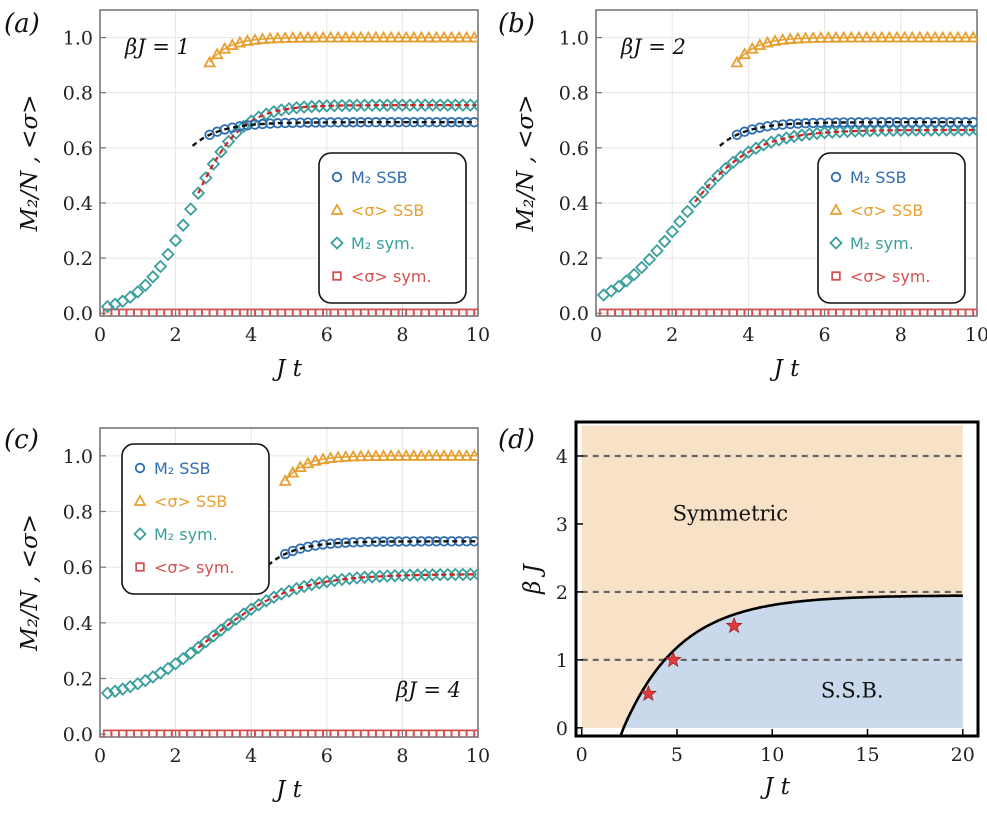 This screenshot has height=823, width=987. I want to click on y-tick-label: 0, so click(562, 729).